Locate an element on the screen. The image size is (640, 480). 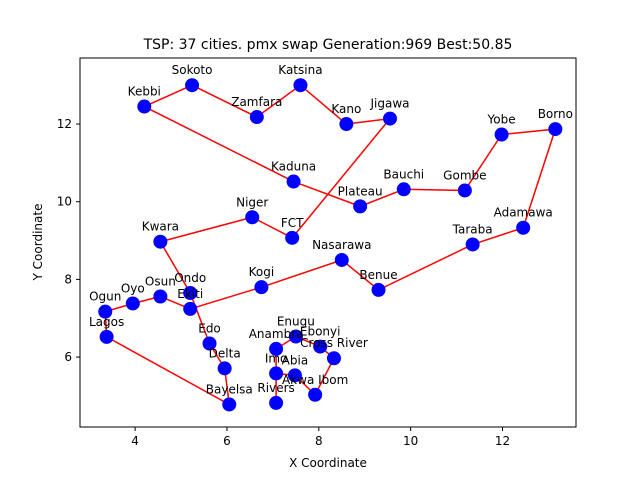
city-point-bayelsa is located at coordinates (229, 404).